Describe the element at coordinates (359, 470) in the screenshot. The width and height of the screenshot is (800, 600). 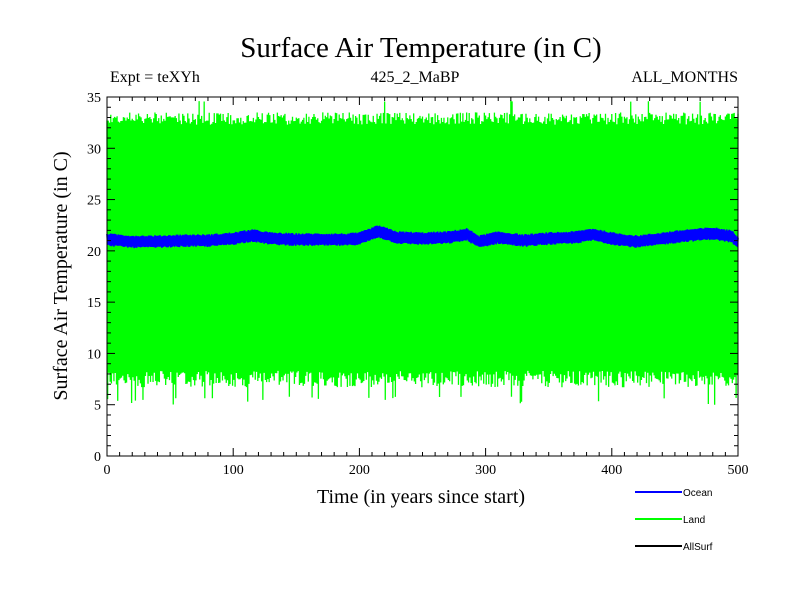
I see `x-tick-label: 200` at that location.